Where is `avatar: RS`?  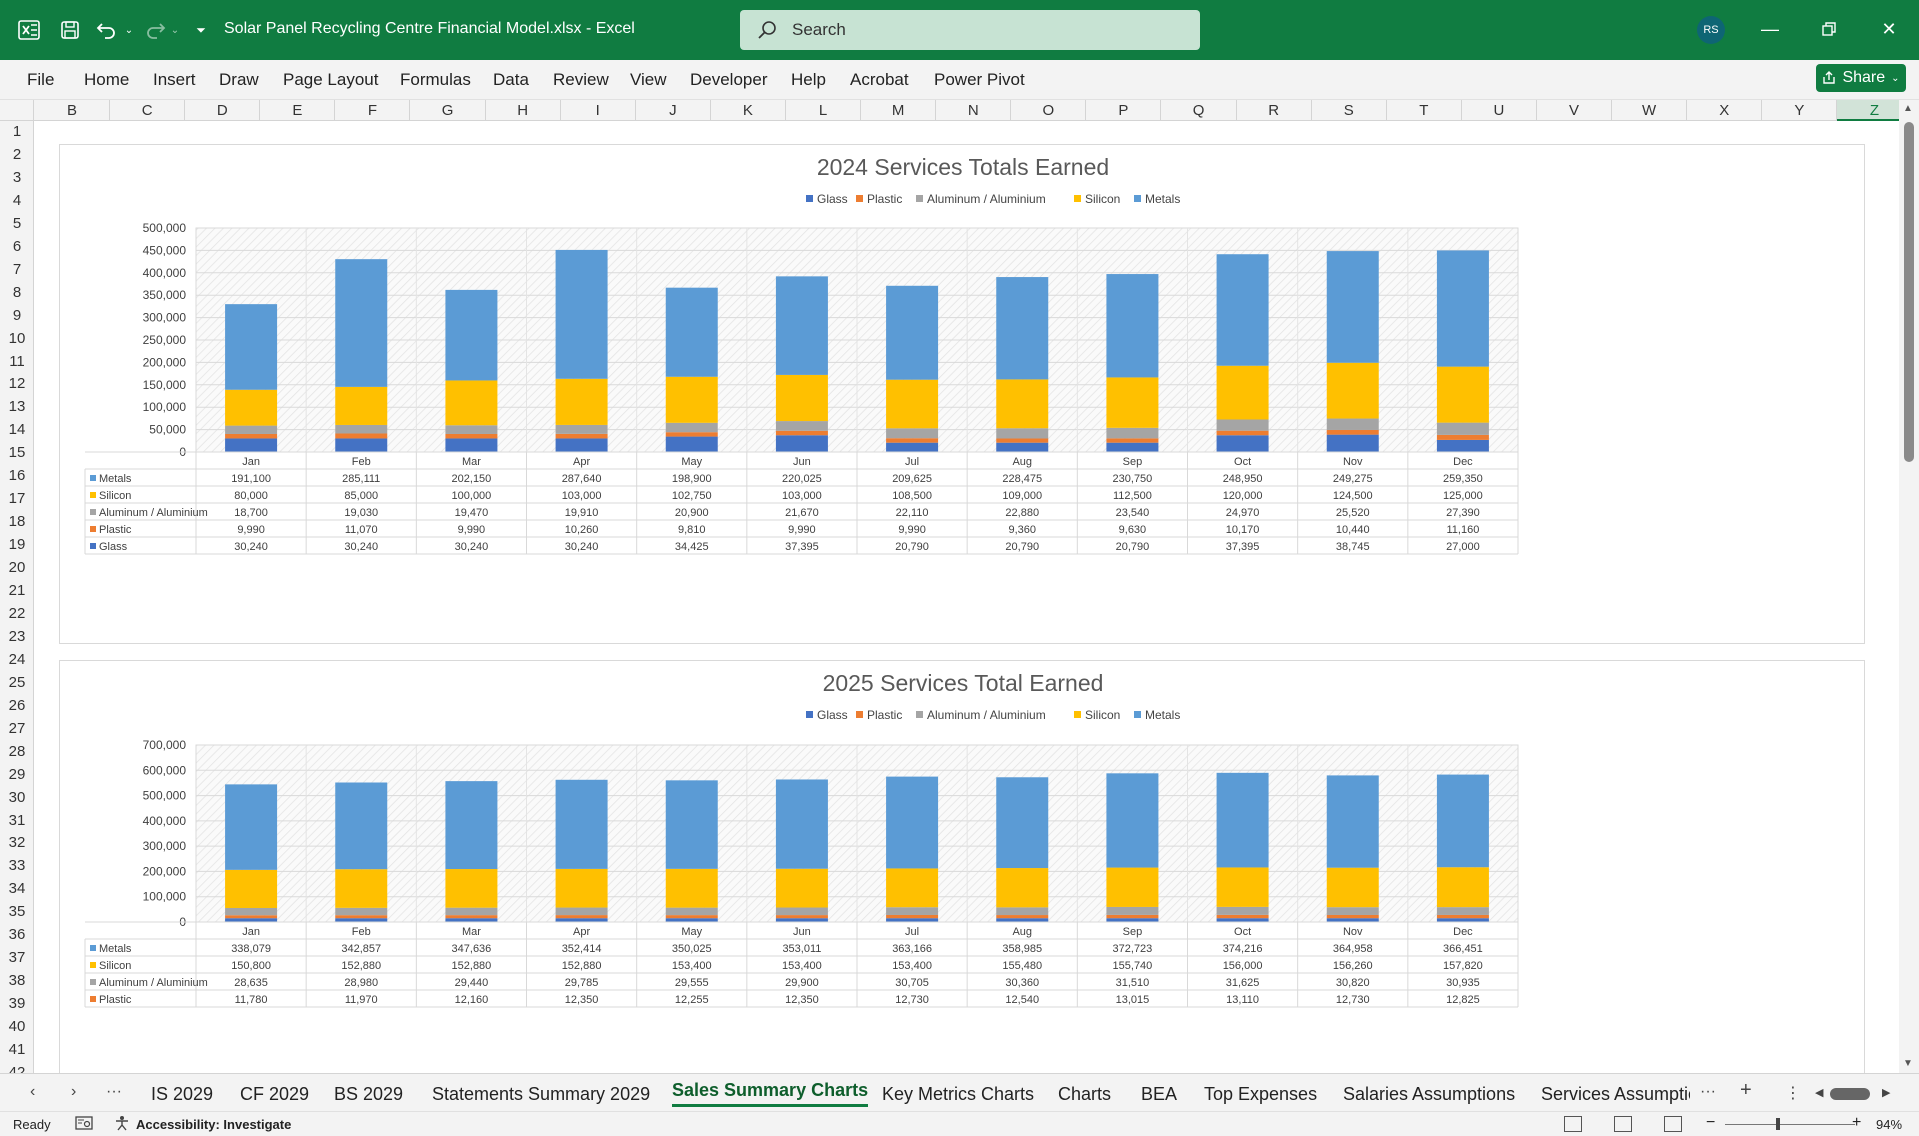
avatar: RS is located at coordinates (1711, 30).